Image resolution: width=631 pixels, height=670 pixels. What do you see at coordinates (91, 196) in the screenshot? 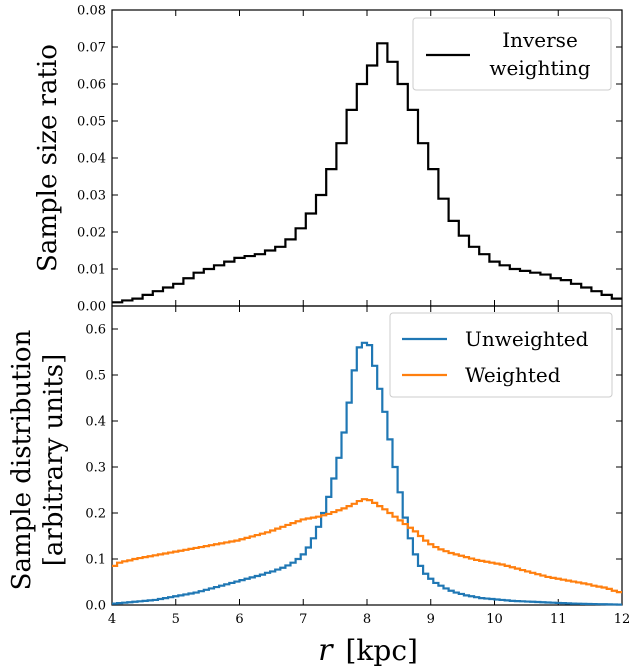
I see `top-y-tick-label: 0.03` at bounding box center [91, 196].